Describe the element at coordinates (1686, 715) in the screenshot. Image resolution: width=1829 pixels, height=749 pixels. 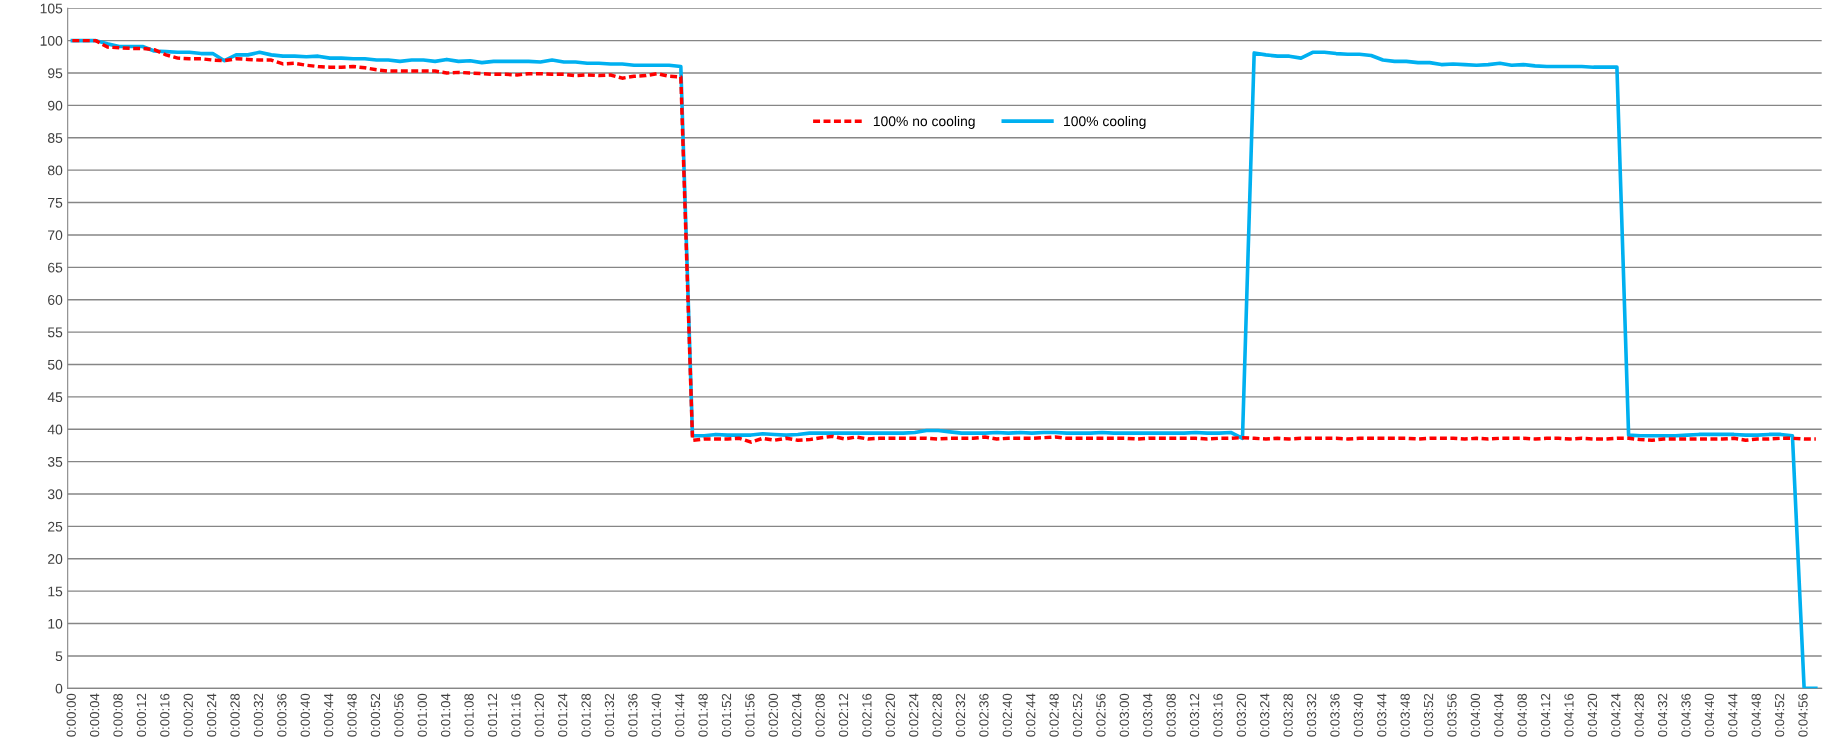
I see `x-tick-label: 0:04:36` at that location.